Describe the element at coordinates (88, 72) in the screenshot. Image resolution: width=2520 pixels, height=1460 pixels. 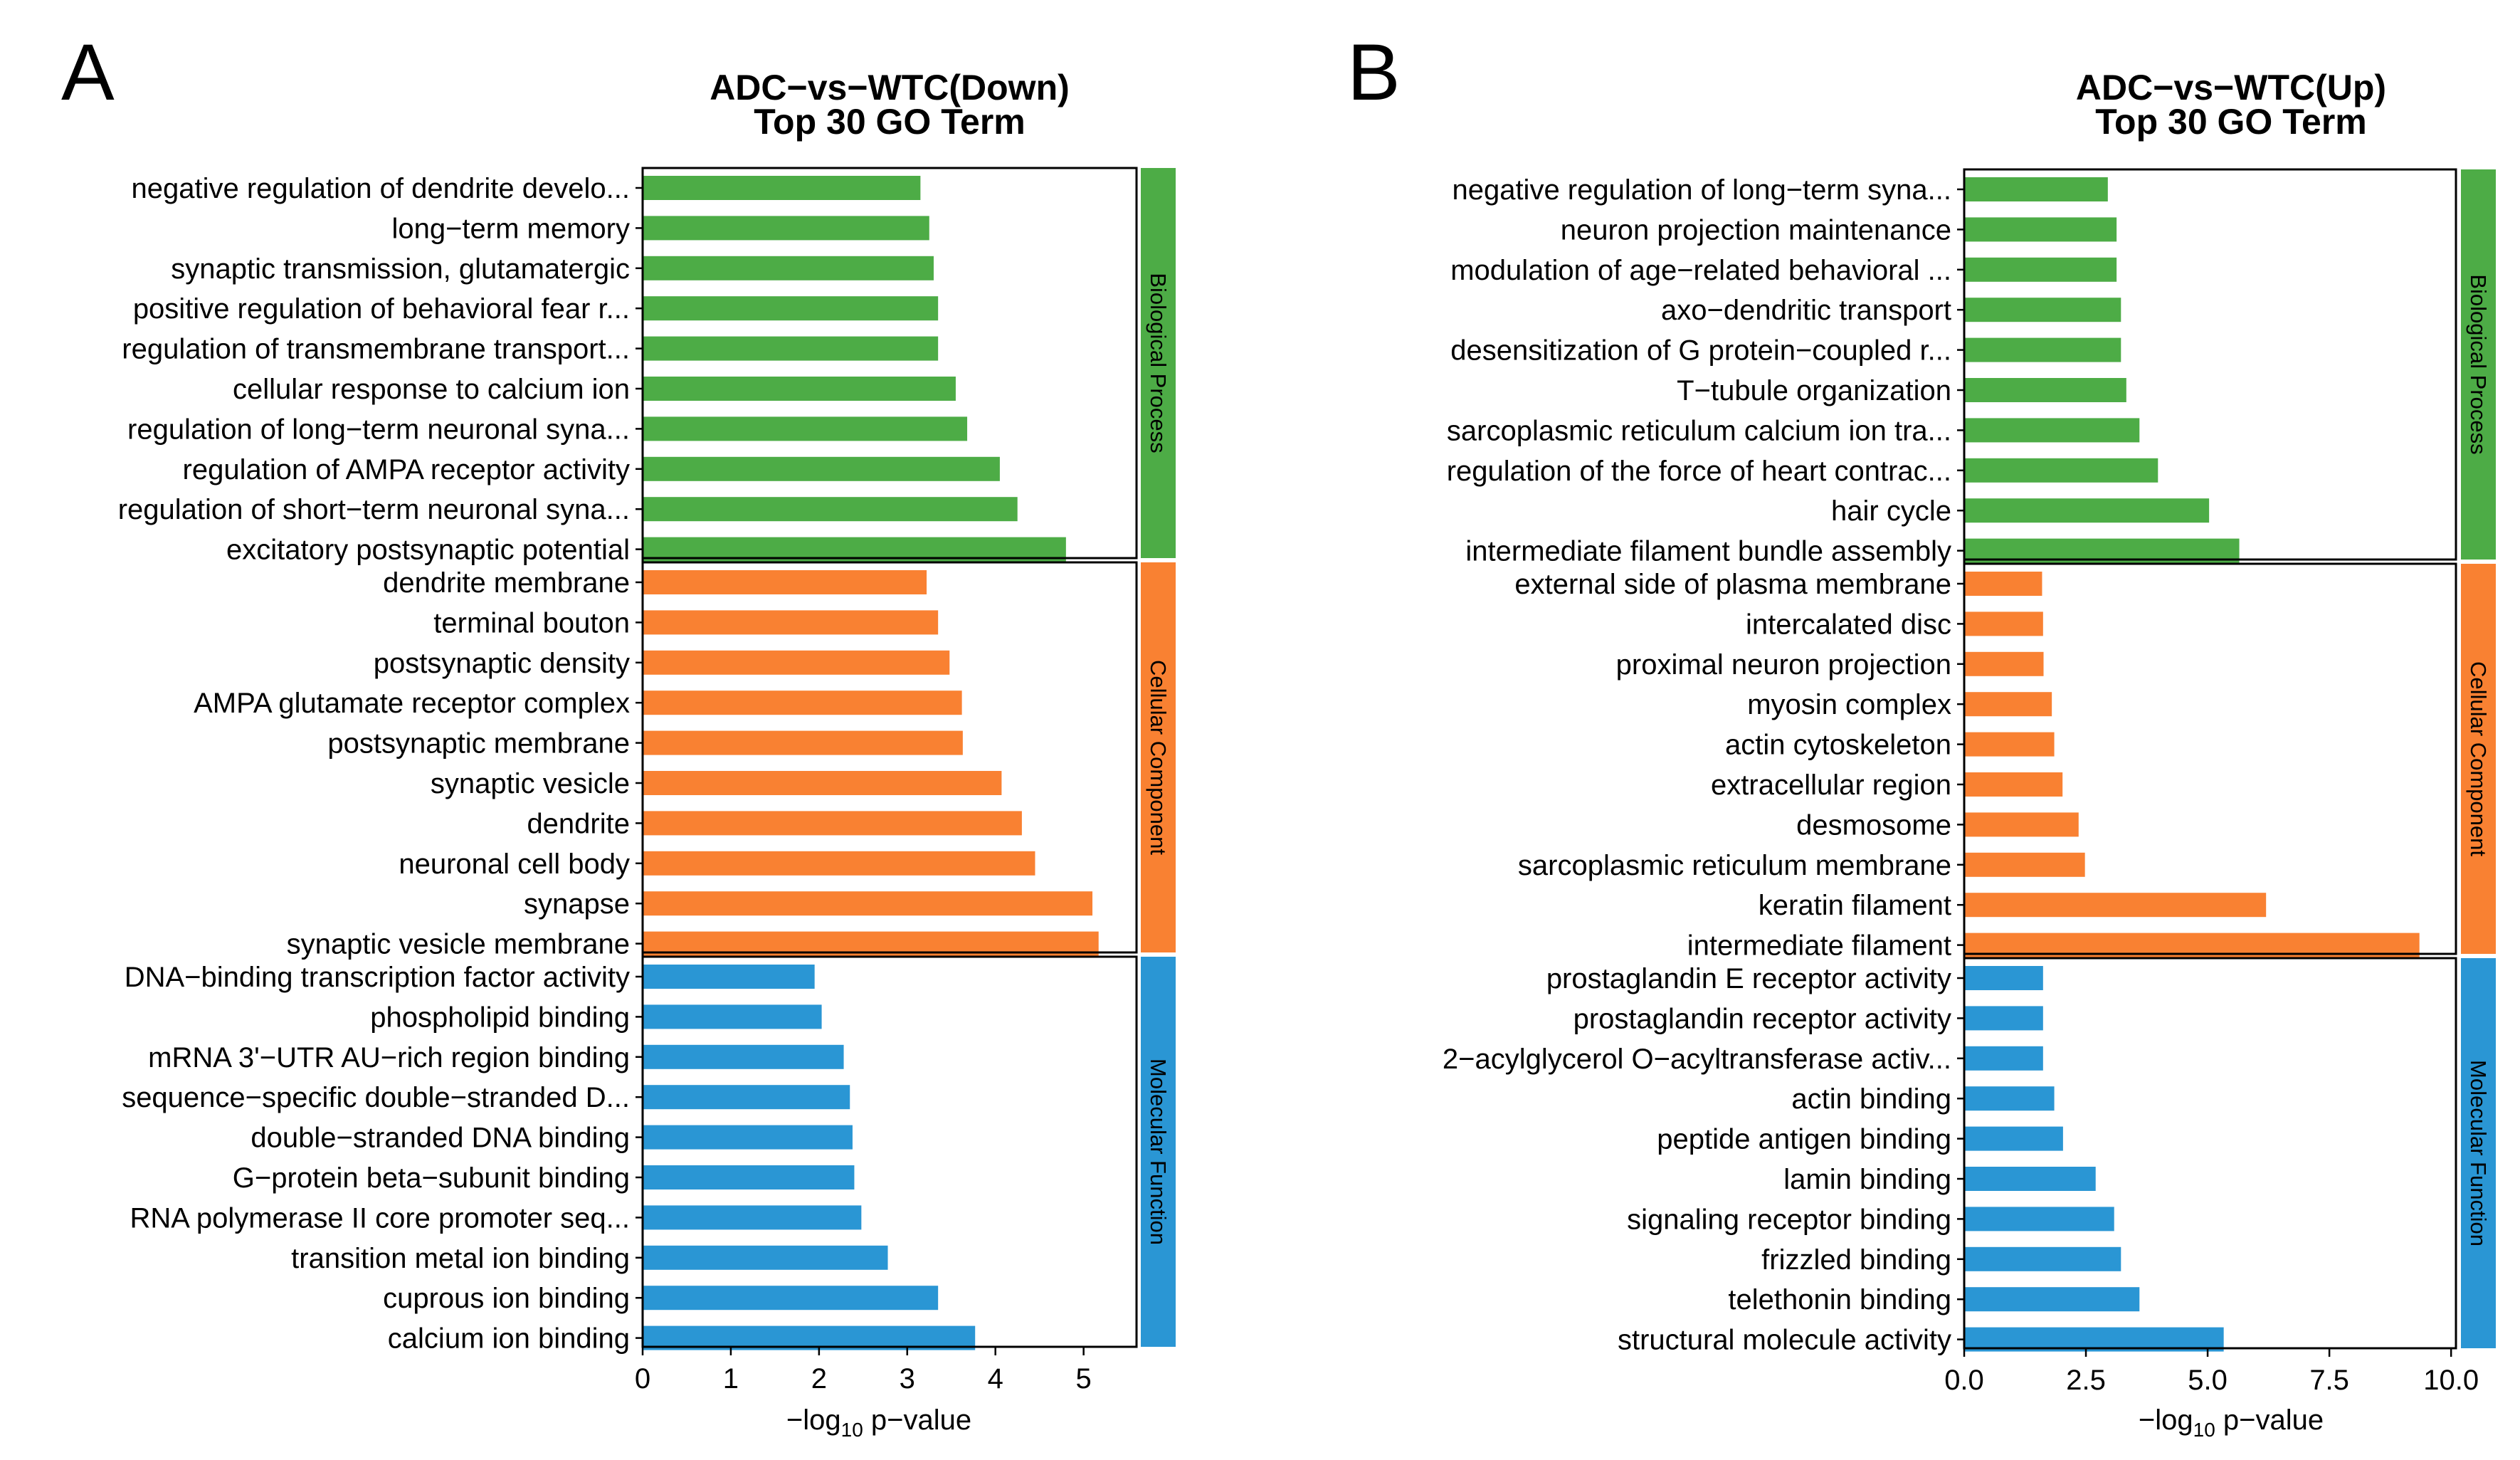
I see `panel-letter: A` at that location.